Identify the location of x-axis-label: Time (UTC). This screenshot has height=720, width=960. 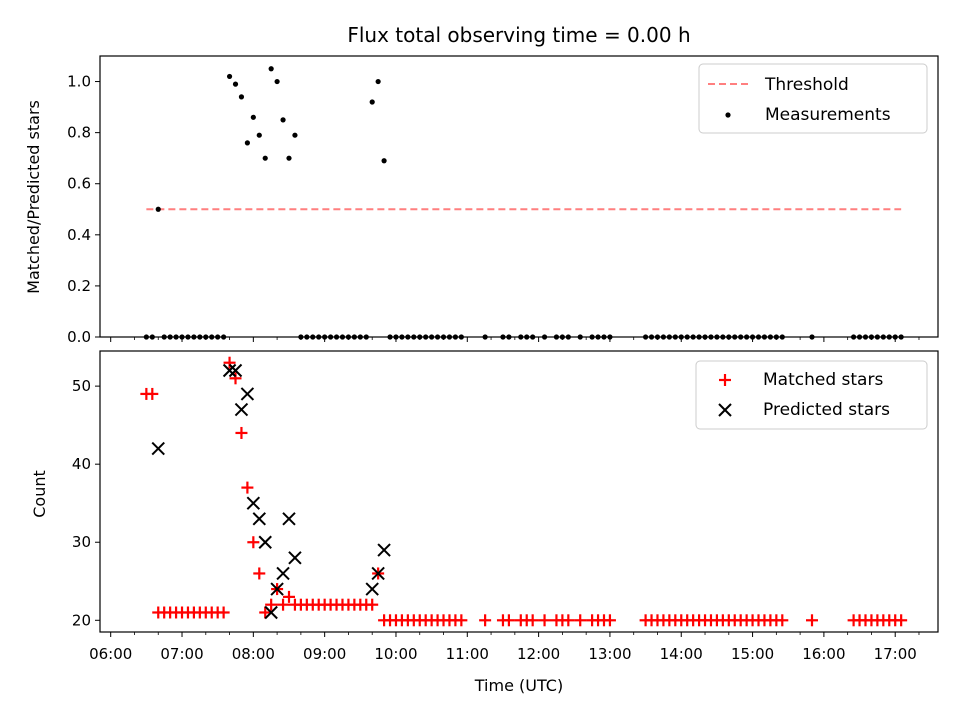
(518, 685).